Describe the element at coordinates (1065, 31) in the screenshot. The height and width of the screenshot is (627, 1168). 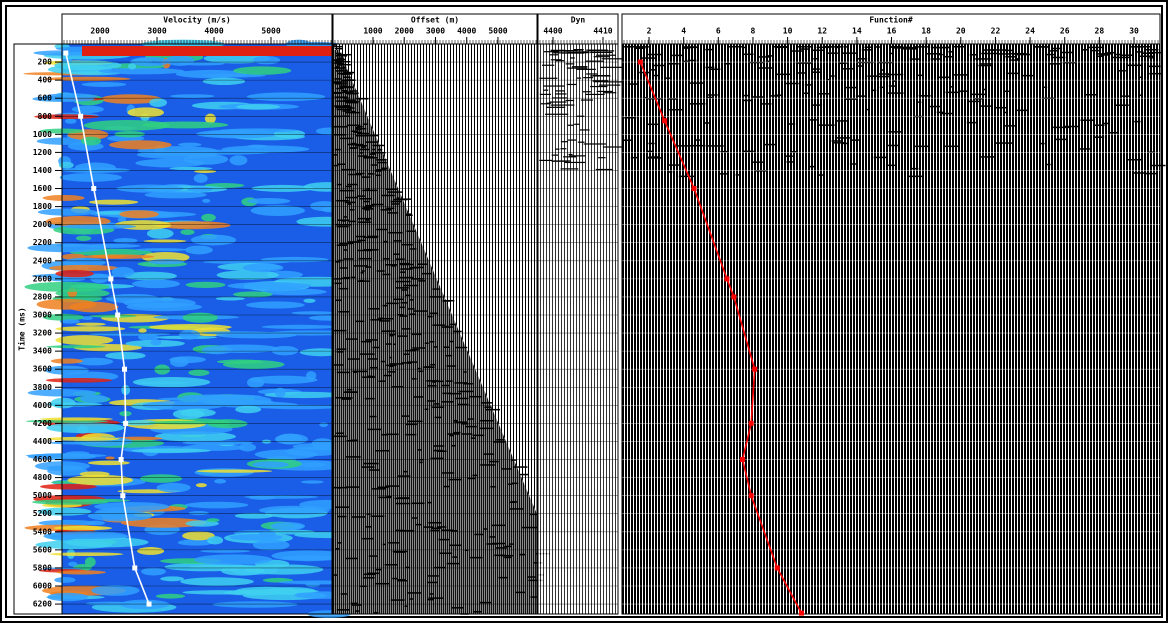
I see `x-tick-label: 26` at that location.